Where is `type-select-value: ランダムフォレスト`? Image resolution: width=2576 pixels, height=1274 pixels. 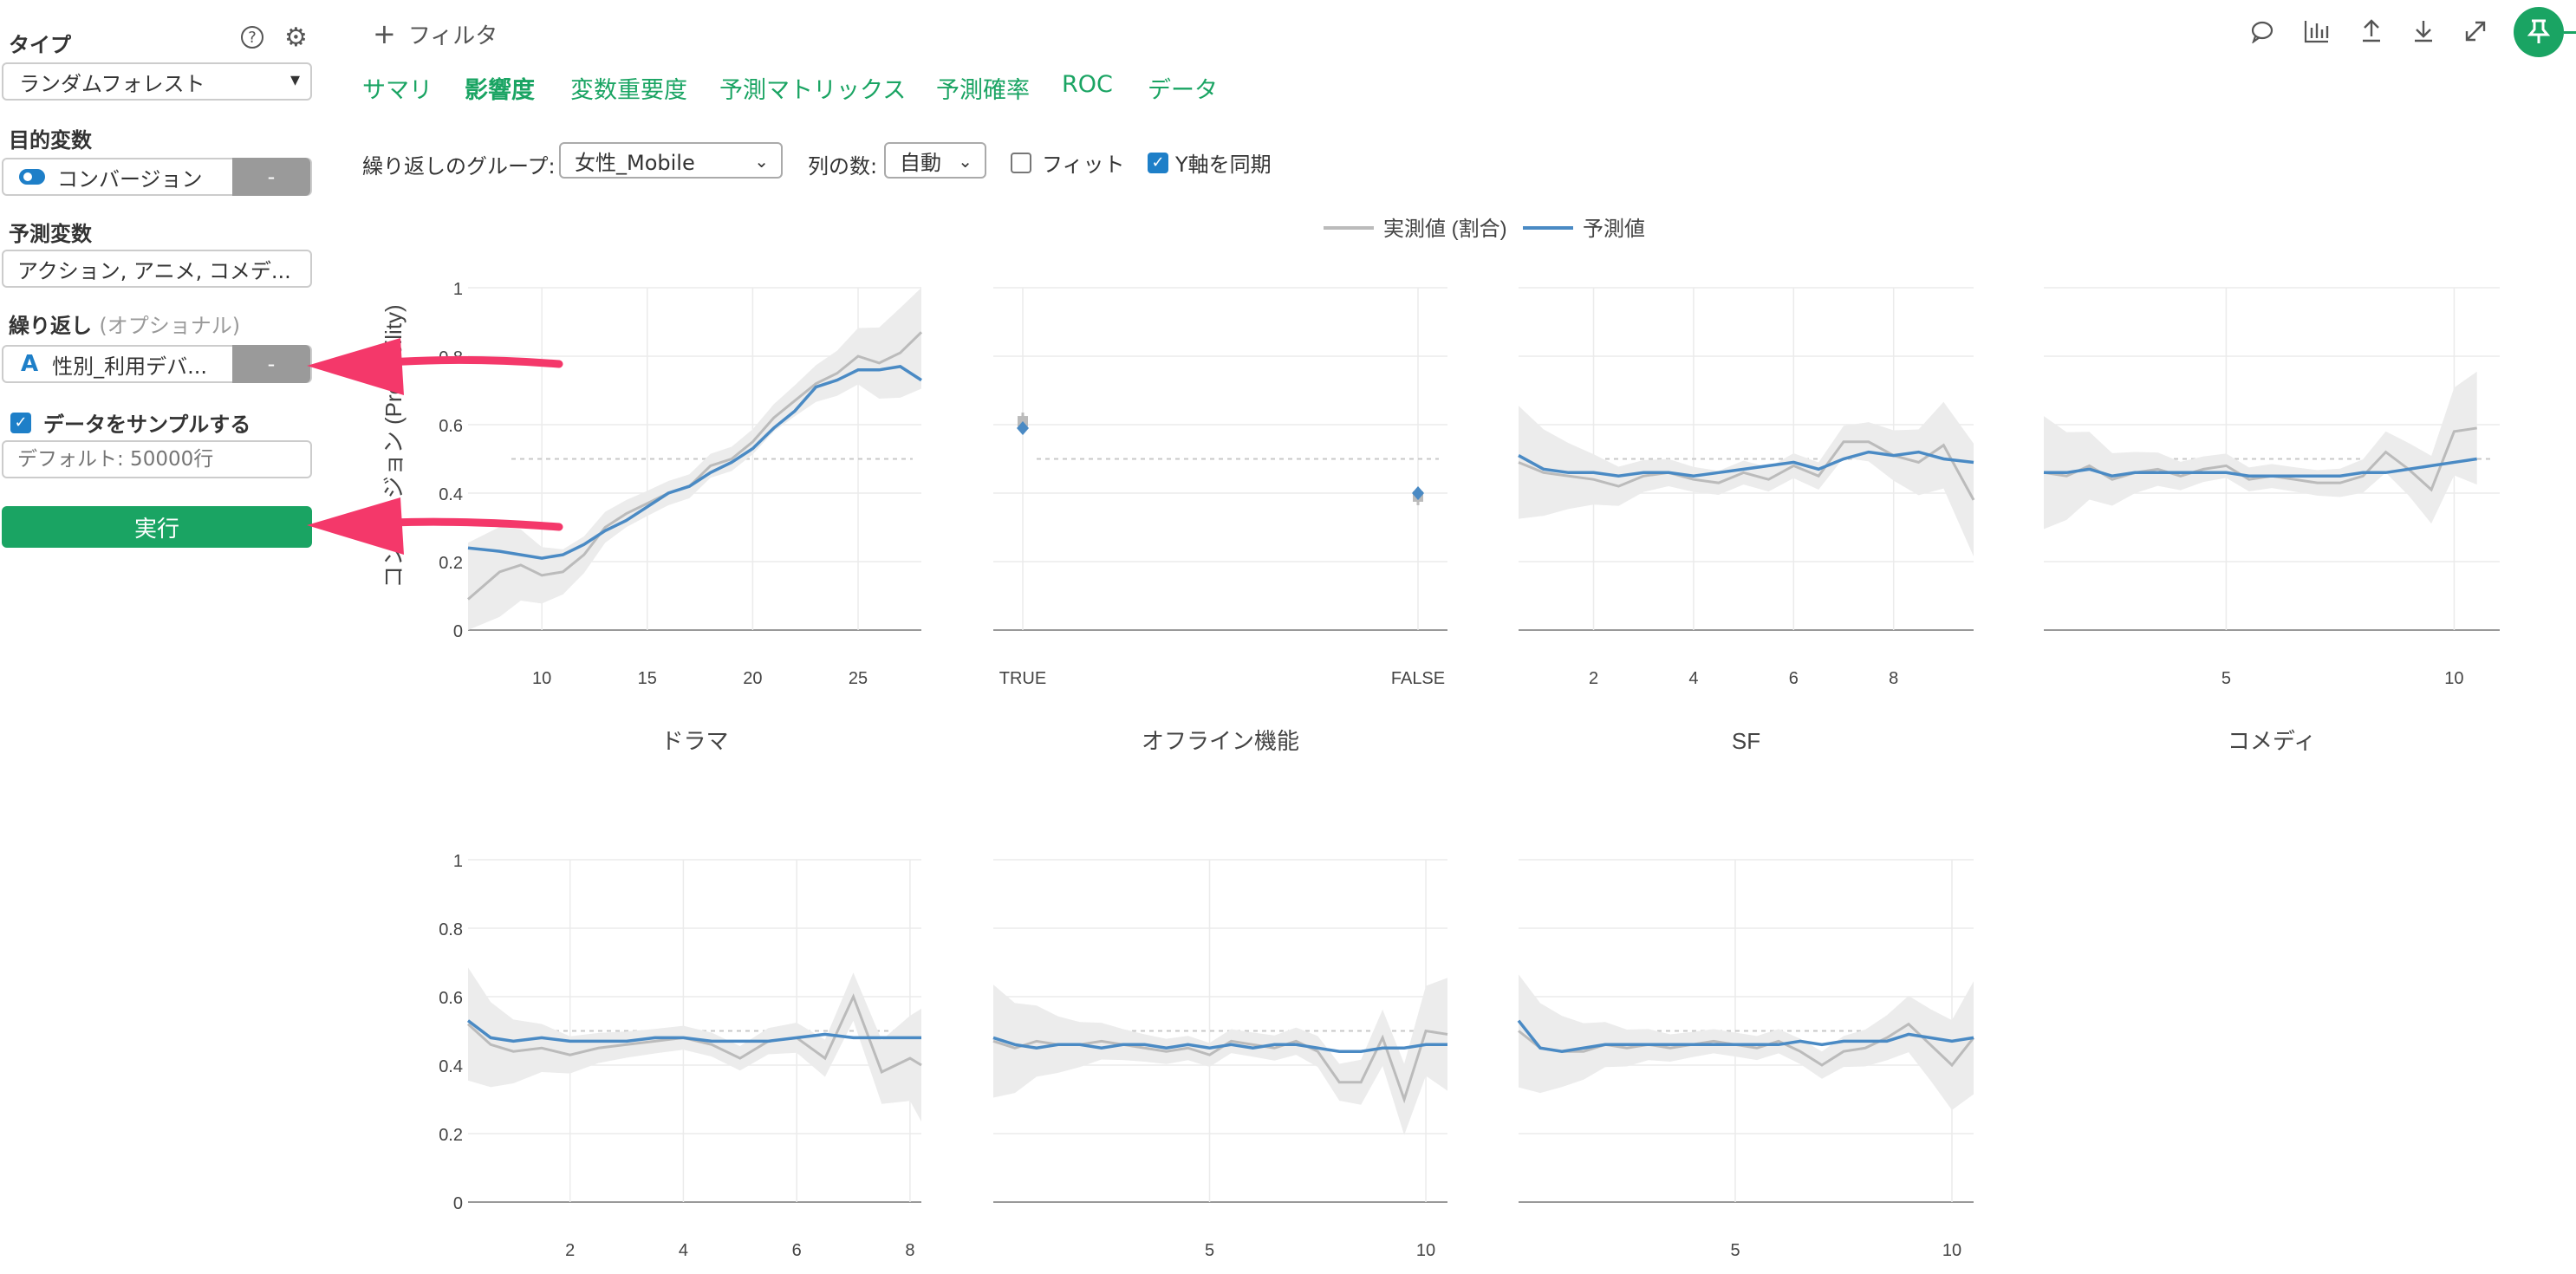
type-select-value: ランダムフォレスト is located at coordinates (112, 83).